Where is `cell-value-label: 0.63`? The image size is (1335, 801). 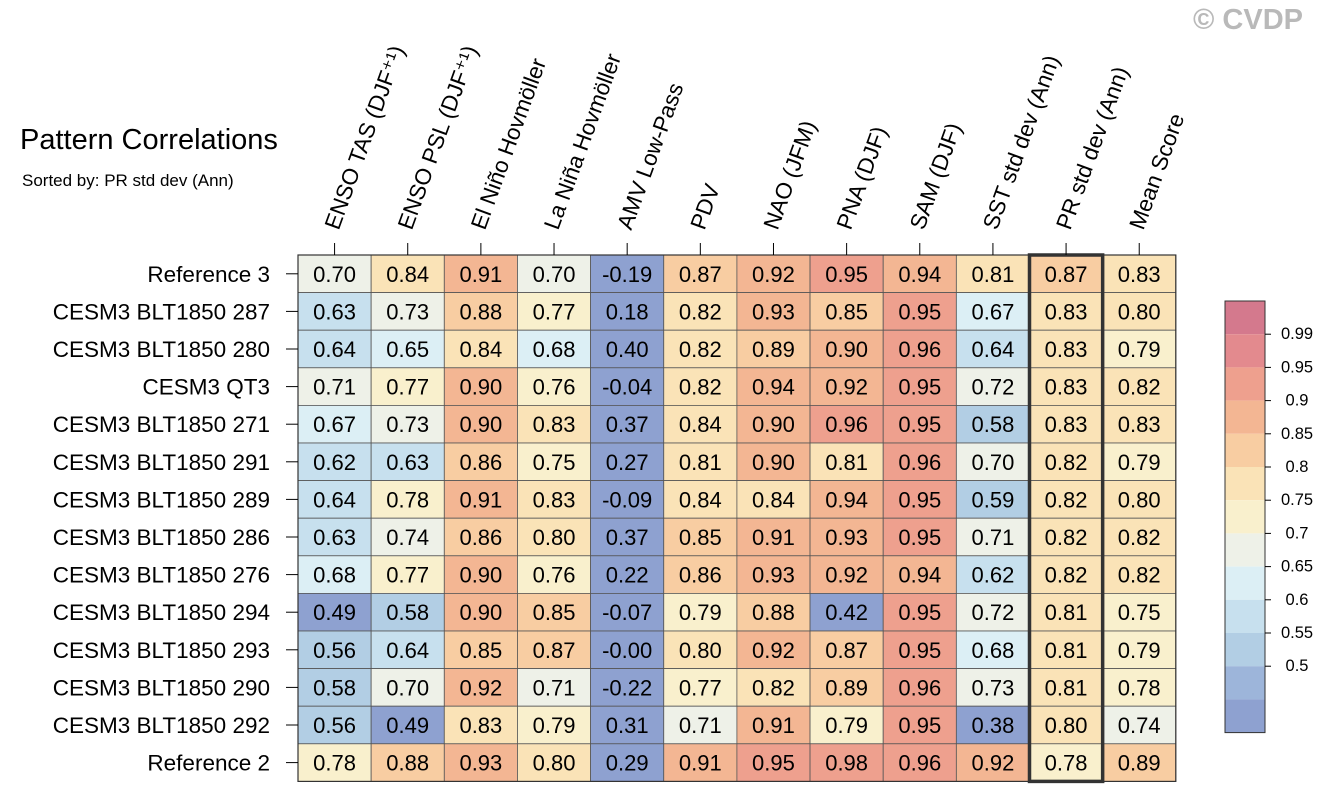
cell-value-label: 0.63 is located at coordinates (407, 462).